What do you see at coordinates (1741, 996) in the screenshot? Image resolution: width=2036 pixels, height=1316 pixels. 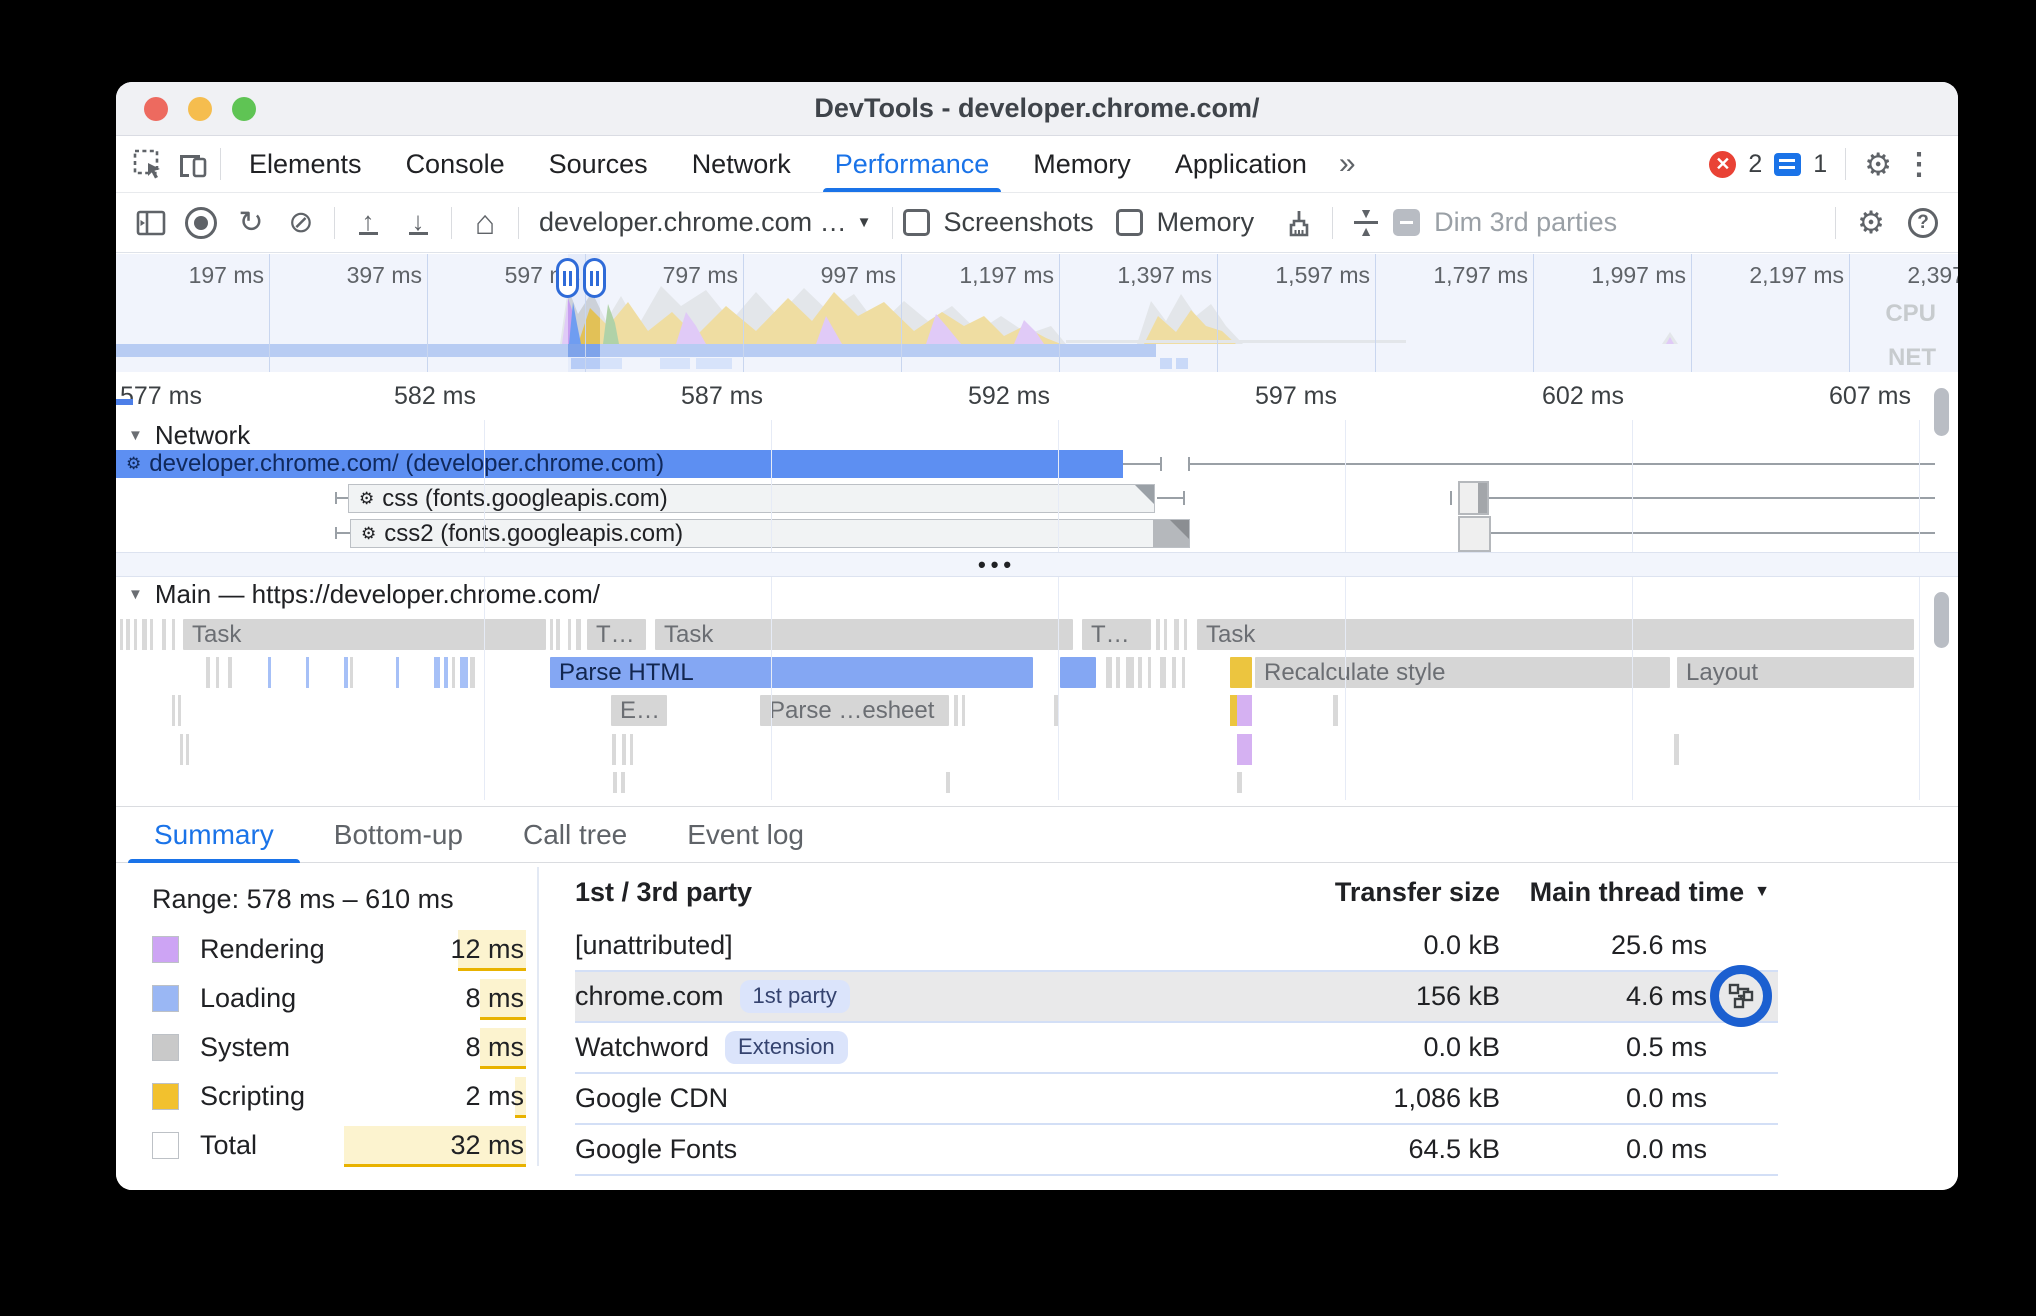 I see `third-party-tree-icon` at bounding box center [1741, 996].